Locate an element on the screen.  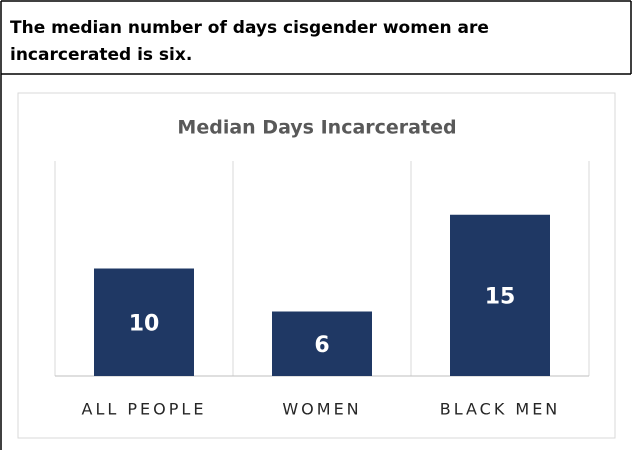
chart-title: Median Days Incarcerated is located at coordinates (316, 128).